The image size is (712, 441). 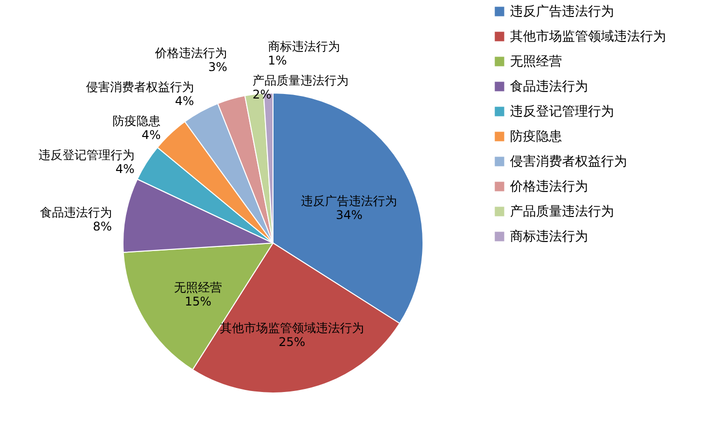 I want to click on slice-label: 无照经营, so click(x=198, y=287).